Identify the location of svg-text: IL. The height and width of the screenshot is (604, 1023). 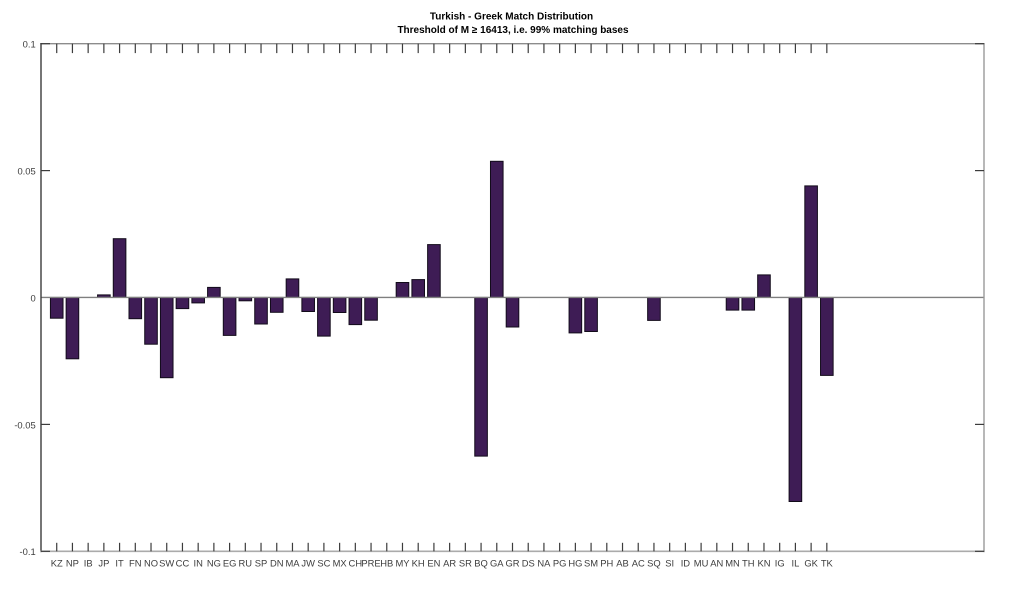
(795, 562).